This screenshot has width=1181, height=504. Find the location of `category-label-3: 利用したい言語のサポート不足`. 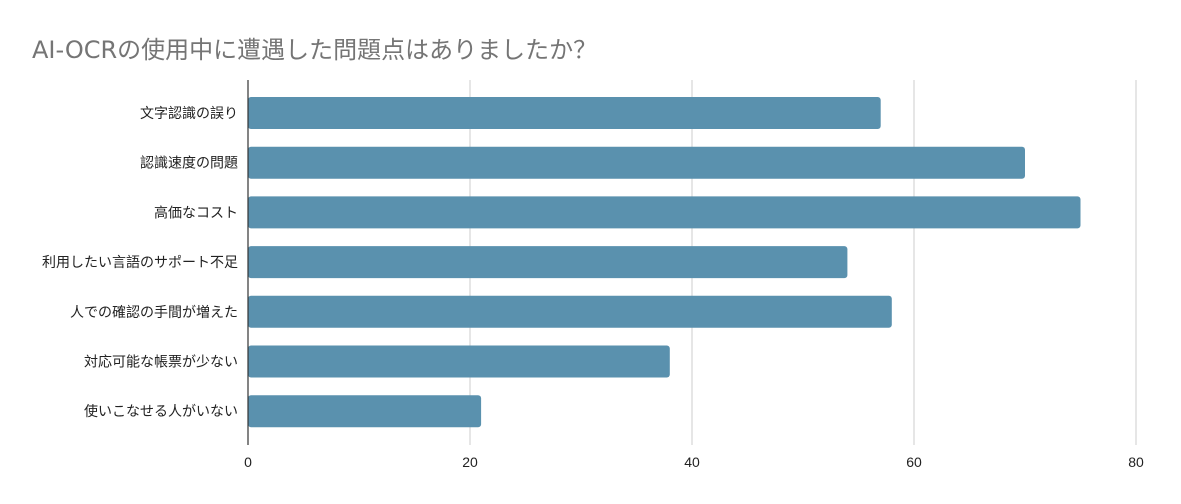

category-label-3: 利用したい言語のサポート不足 is located at coordinates (140, 263).